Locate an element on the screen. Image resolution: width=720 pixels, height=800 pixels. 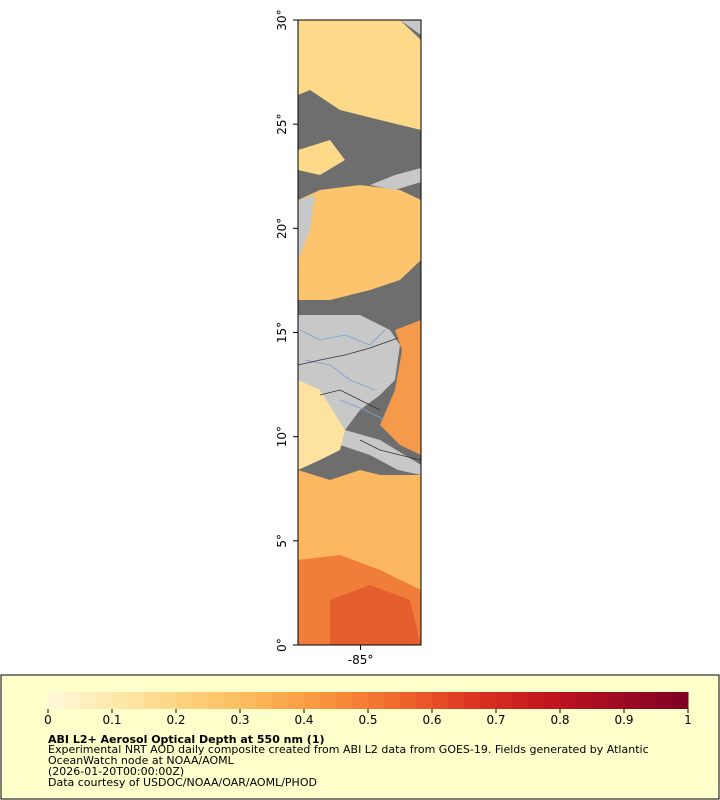
lon-tick-label: -85° is located at coordinates (361, 660).